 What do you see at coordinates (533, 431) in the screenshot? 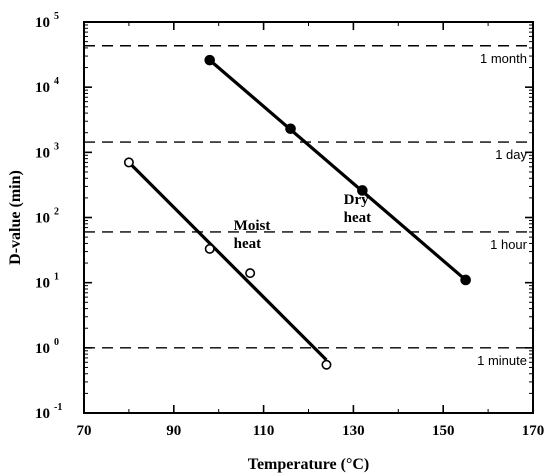
I see `x-tick-label: 170` at bounding box center [533, 431].